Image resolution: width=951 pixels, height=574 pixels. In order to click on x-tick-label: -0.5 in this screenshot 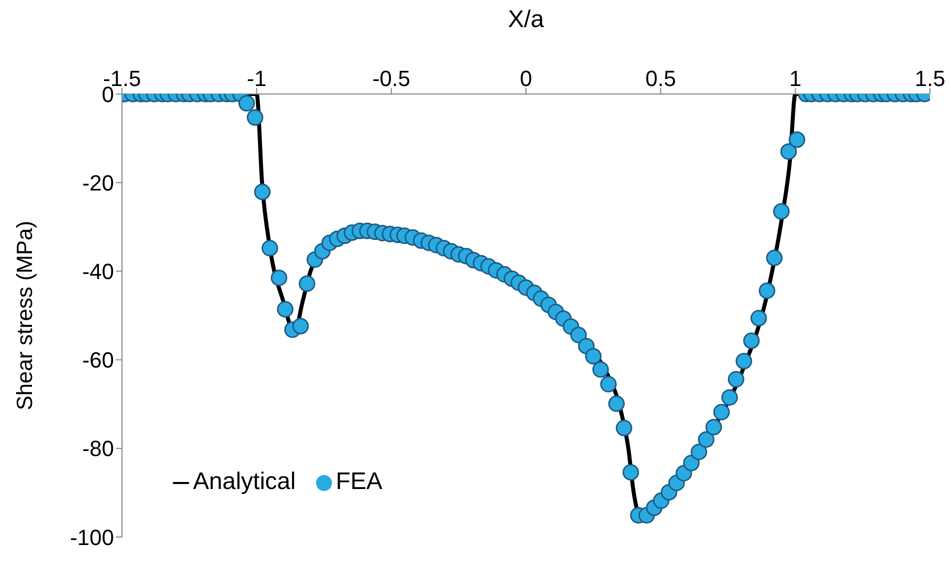, I will do `click(391, 78)`.